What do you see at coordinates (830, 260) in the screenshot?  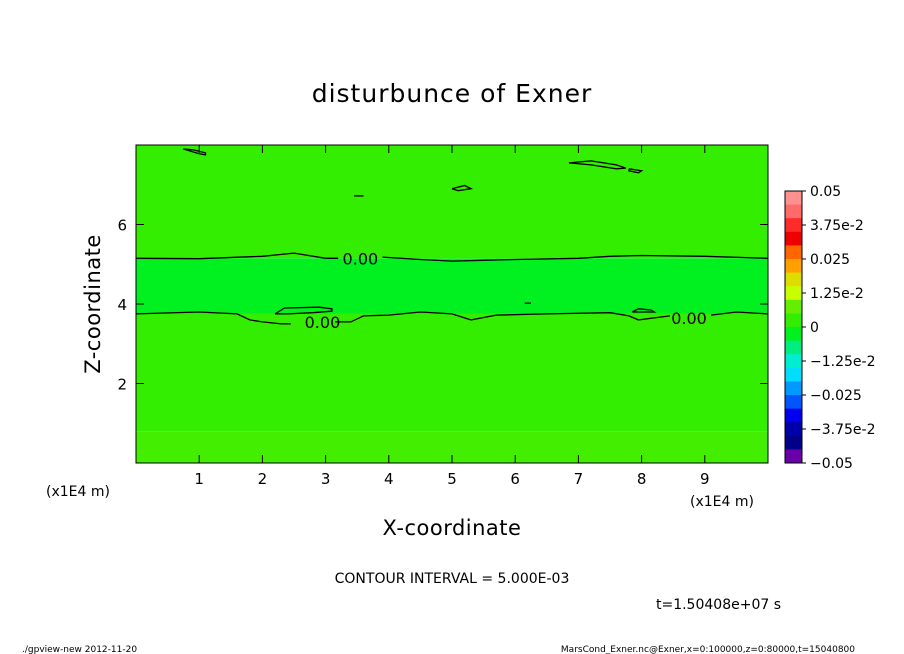 I see `colorbar-label-2: 0.025` at bounding box center [830, 260].